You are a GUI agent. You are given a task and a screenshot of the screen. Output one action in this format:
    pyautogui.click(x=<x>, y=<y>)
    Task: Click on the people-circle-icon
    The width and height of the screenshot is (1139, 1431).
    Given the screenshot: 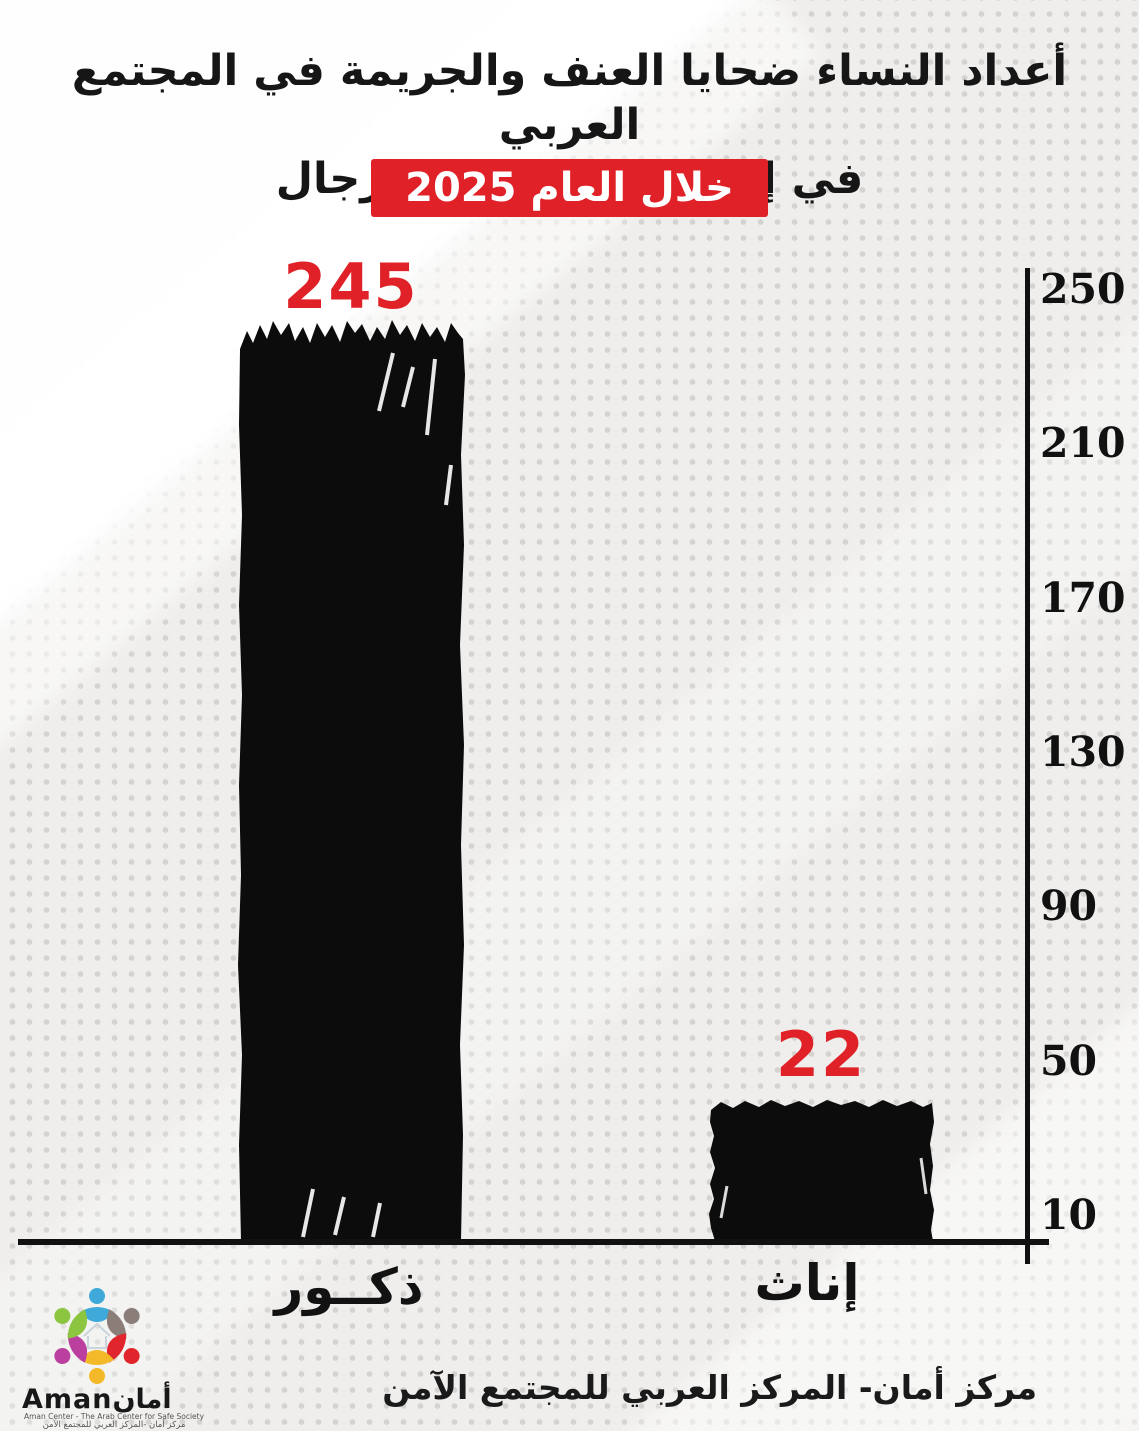 What is the action you would take?
    pyautogui.click(x=97, y=1336)
    